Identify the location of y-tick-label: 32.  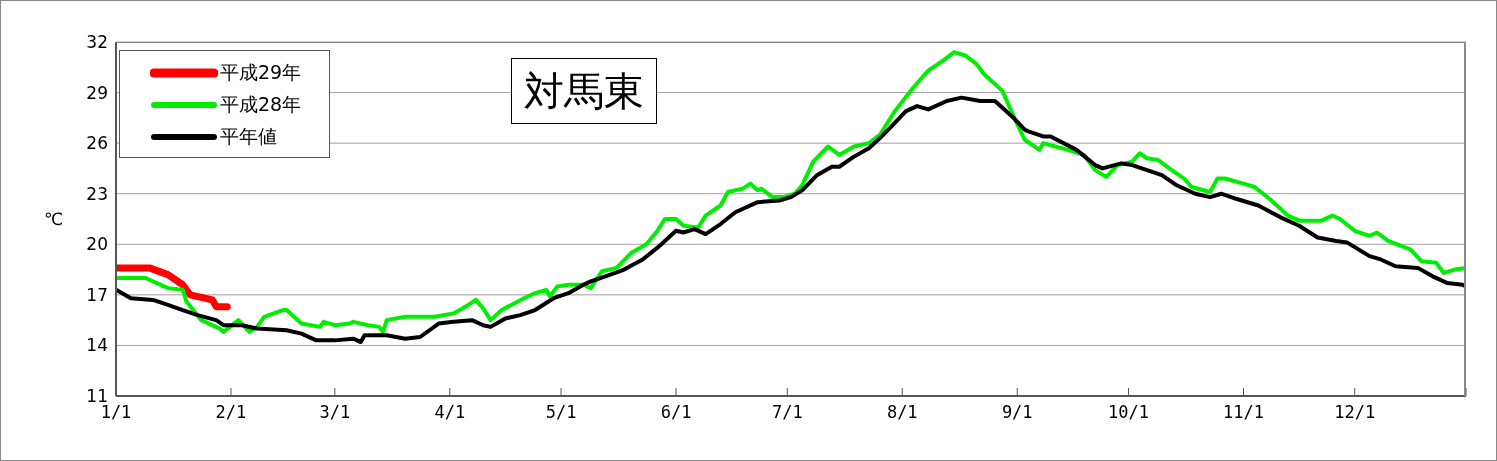
(97, 42).